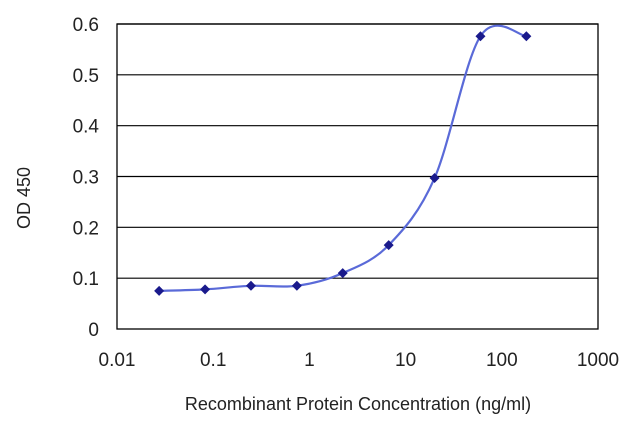  I want to click on x-tick-label: 10, so click(405, 360).